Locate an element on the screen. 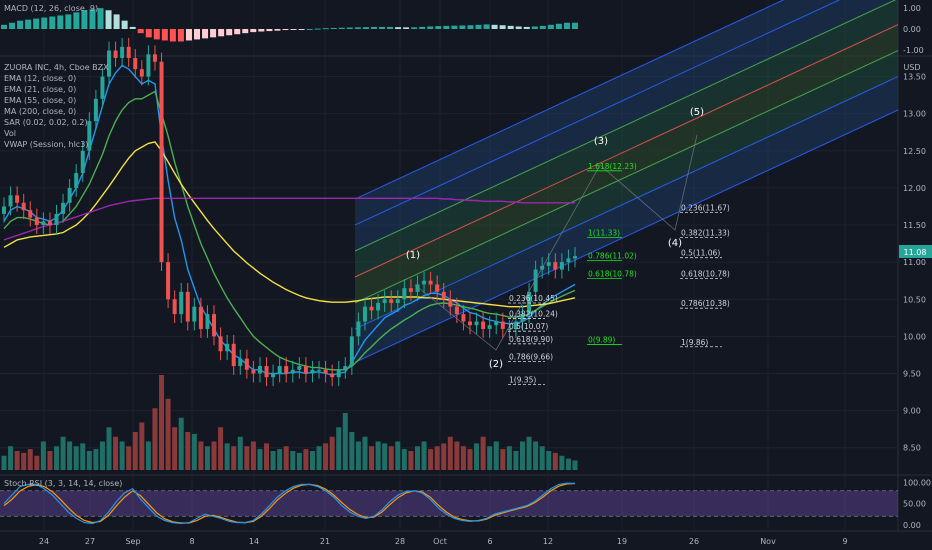 Image resolution: width=932 pixels, height=550 pixels. legend-sar: SAR (0.02, 0.02, 0.2) is located at coordinates (46, 122).